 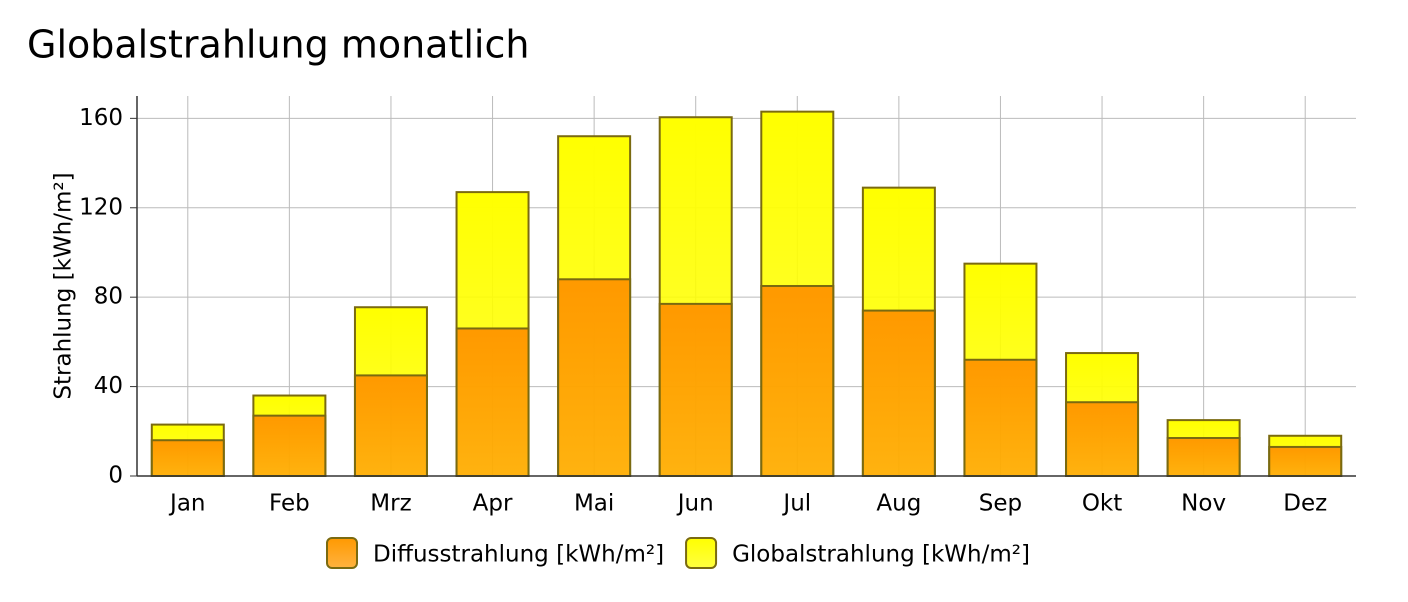 What do you see at coordinates (898, 504) in the screenshot?
I see `x-tick-label: Aug` at bounding box center [898, 504].